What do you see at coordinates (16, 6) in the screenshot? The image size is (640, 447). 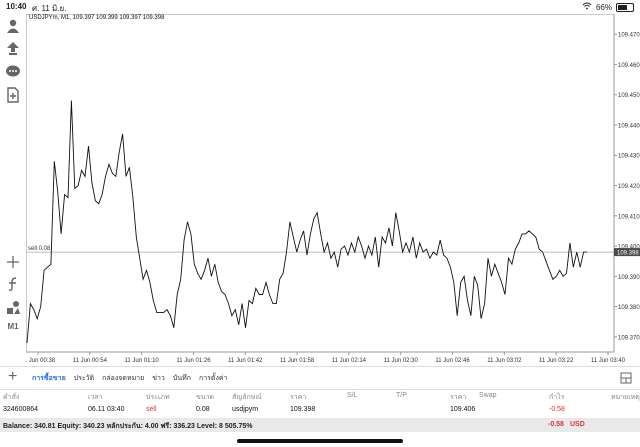 I see `status-time: 10:40` at bounding box center [16, 6].